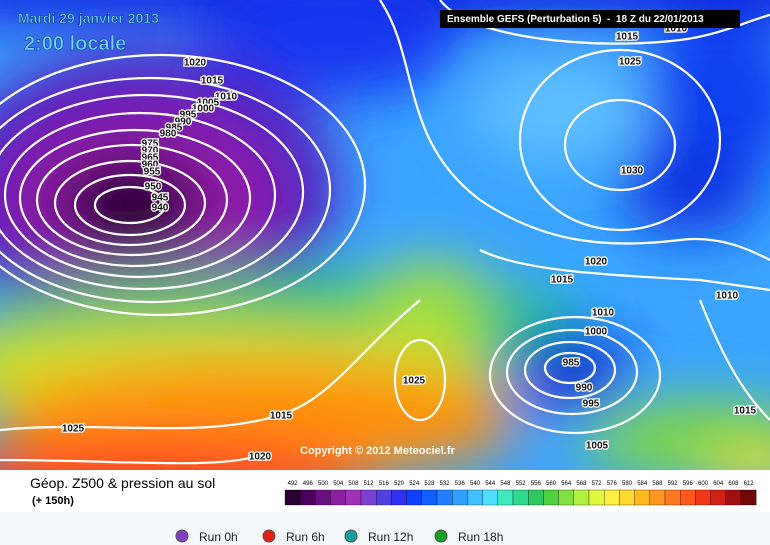  Describe the element at coordinates (390, 537) in the screenshot. I see `run-label: Run 12h` at that location.